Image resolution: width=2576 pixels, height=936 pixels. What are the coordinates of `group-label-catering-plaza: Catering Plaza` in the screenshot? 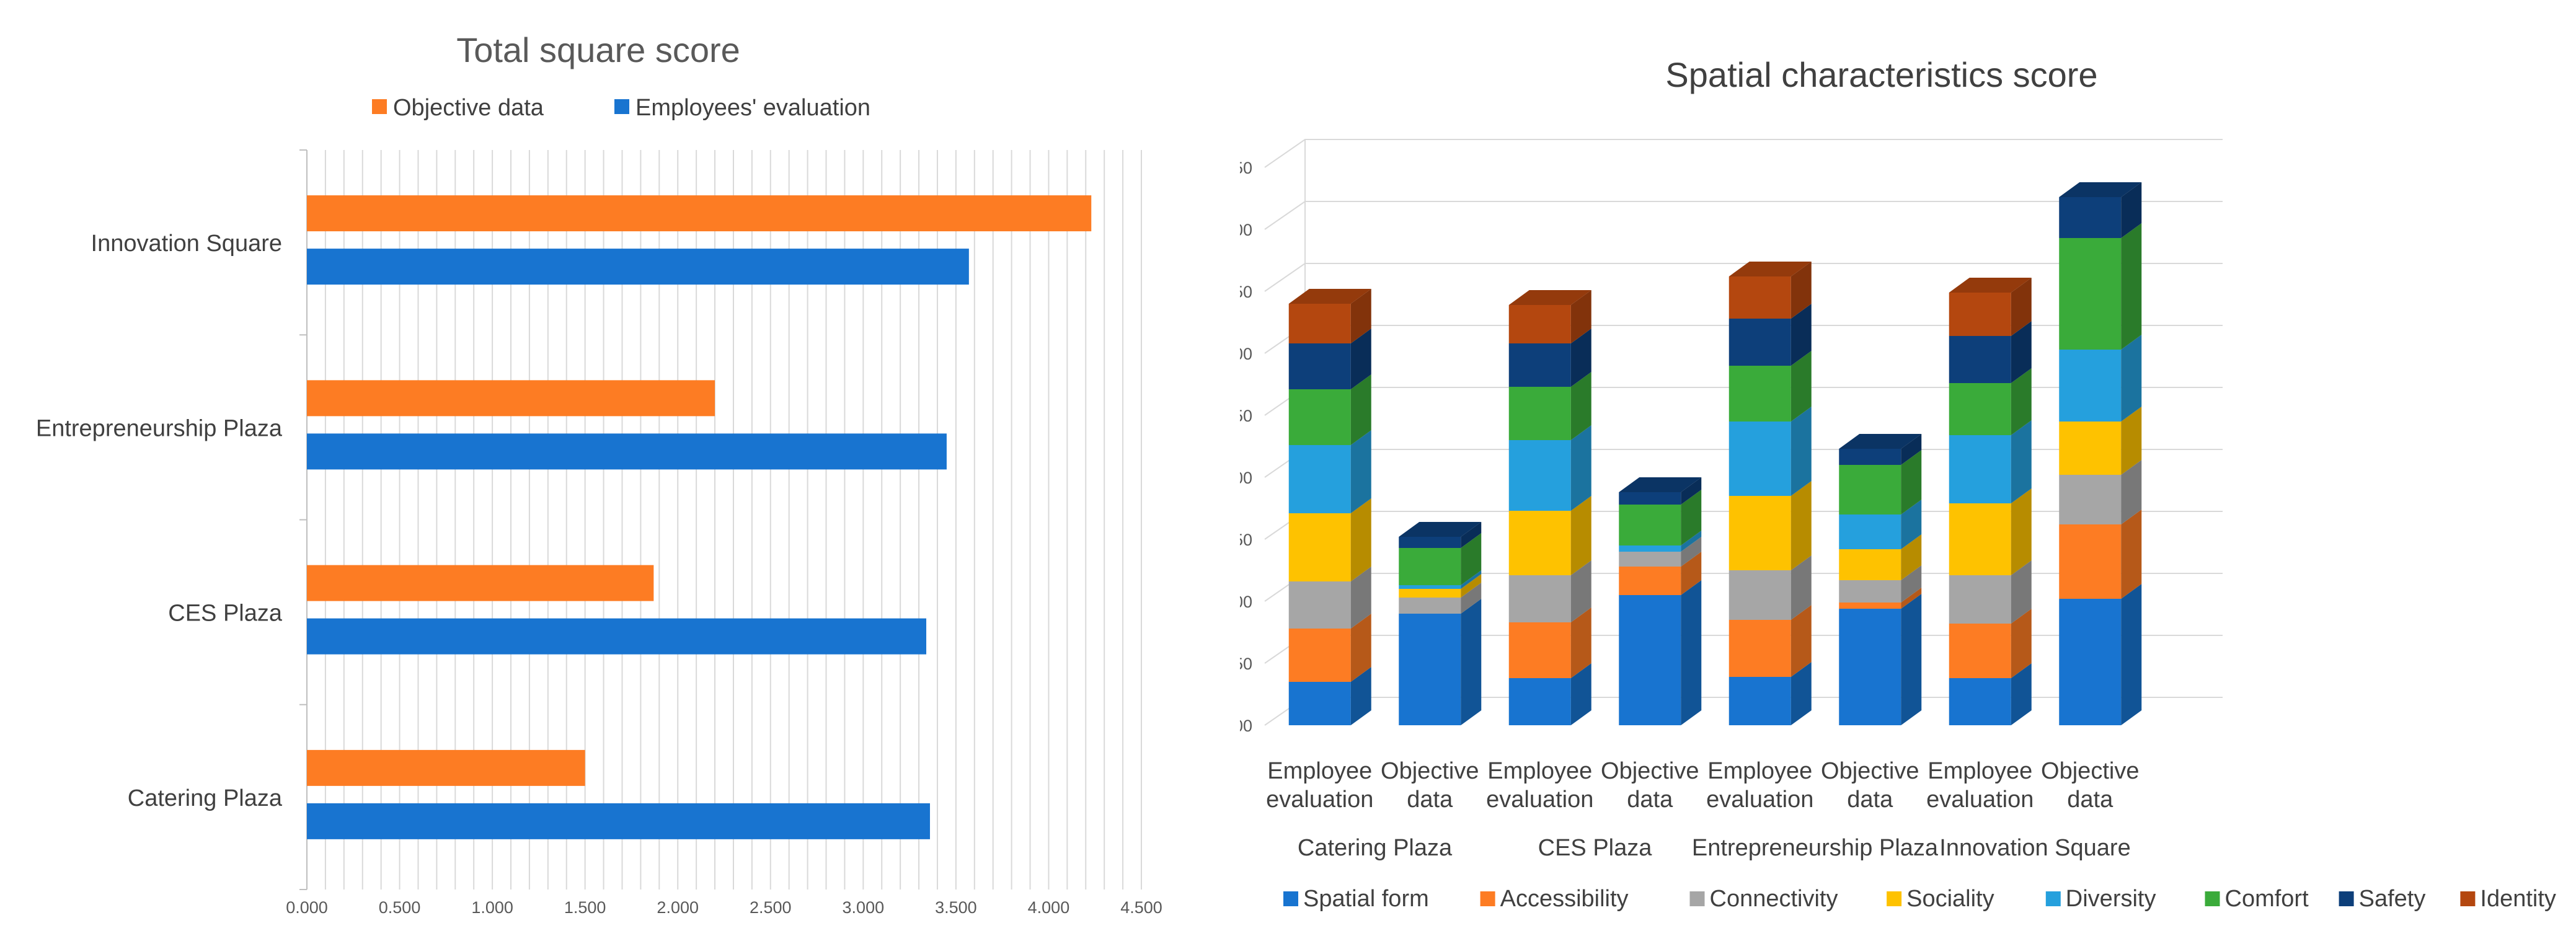 It's located at (1376, 848).